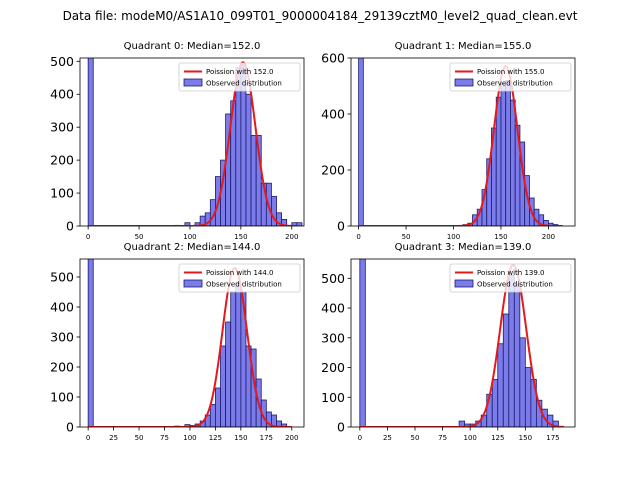  Describe the element at coordinates (463, 46) in the screenshot. I see `panel-title: Quadrant 1: Median=155.0` at that location.